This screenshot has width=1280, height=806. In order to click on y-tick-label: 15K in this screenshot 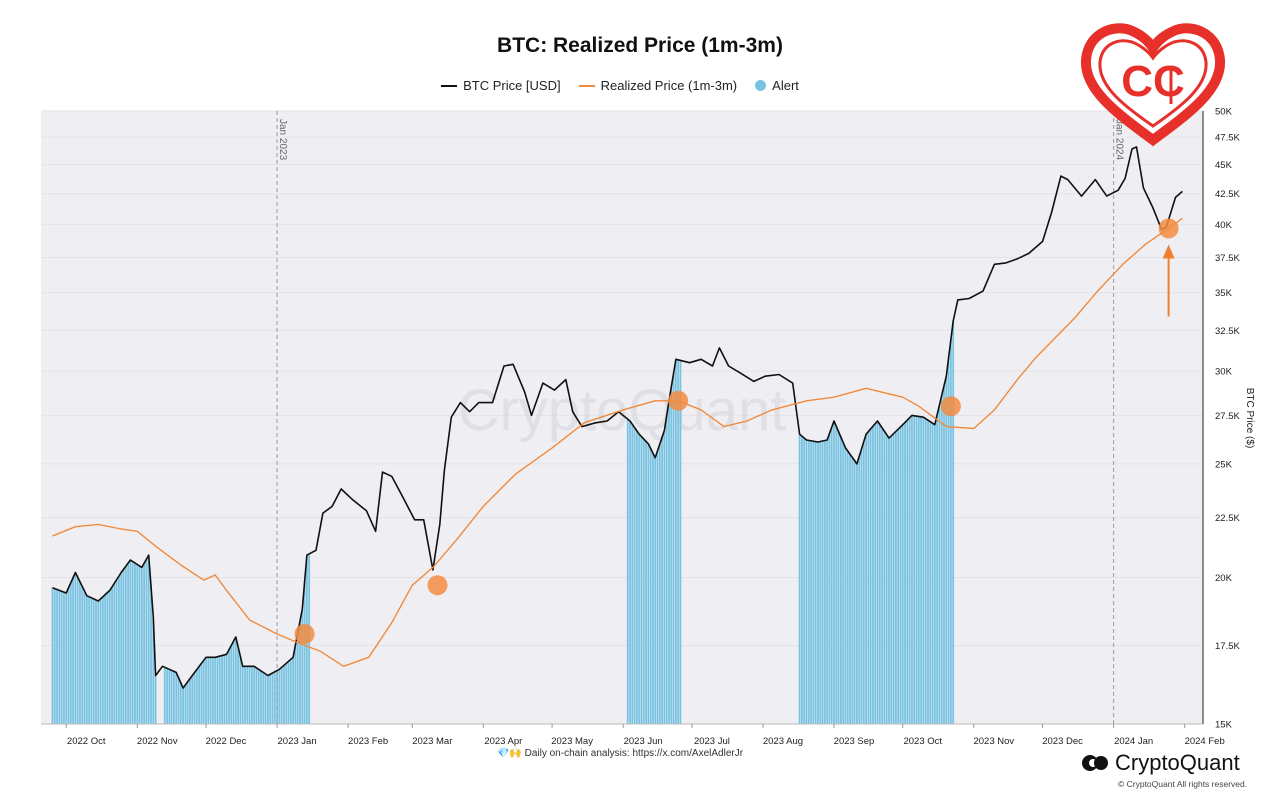, I will do `click(1224, 725)`.